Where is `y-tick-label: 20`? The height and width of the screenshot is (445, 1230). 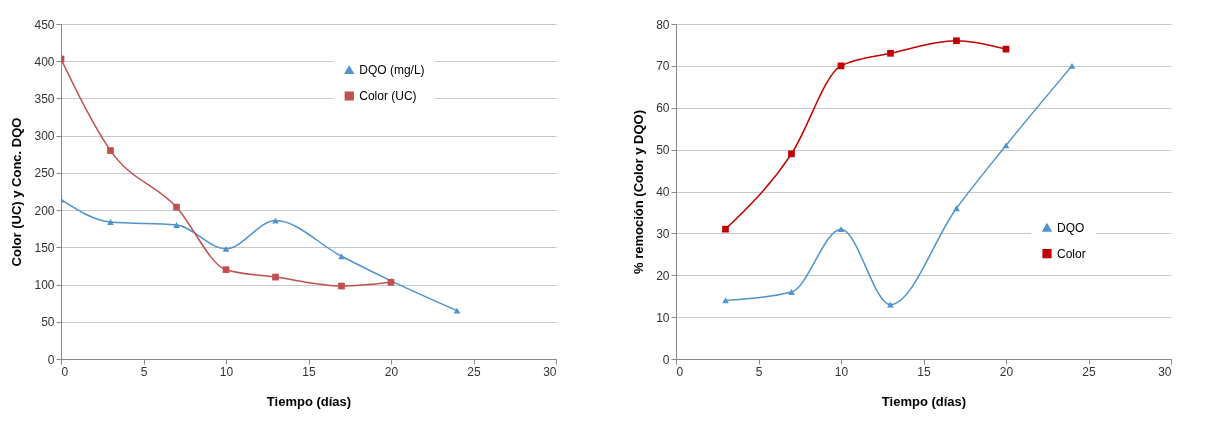
y-tick-label: 20 is located at coordinates (663, 275).